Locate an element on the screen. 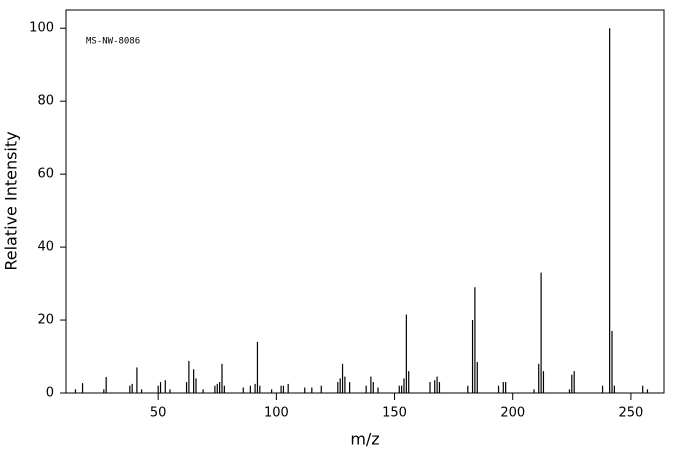 The height and width of the screenshot is (455, 676). y-tick-label: 80 is located at coordinates (45, 101).